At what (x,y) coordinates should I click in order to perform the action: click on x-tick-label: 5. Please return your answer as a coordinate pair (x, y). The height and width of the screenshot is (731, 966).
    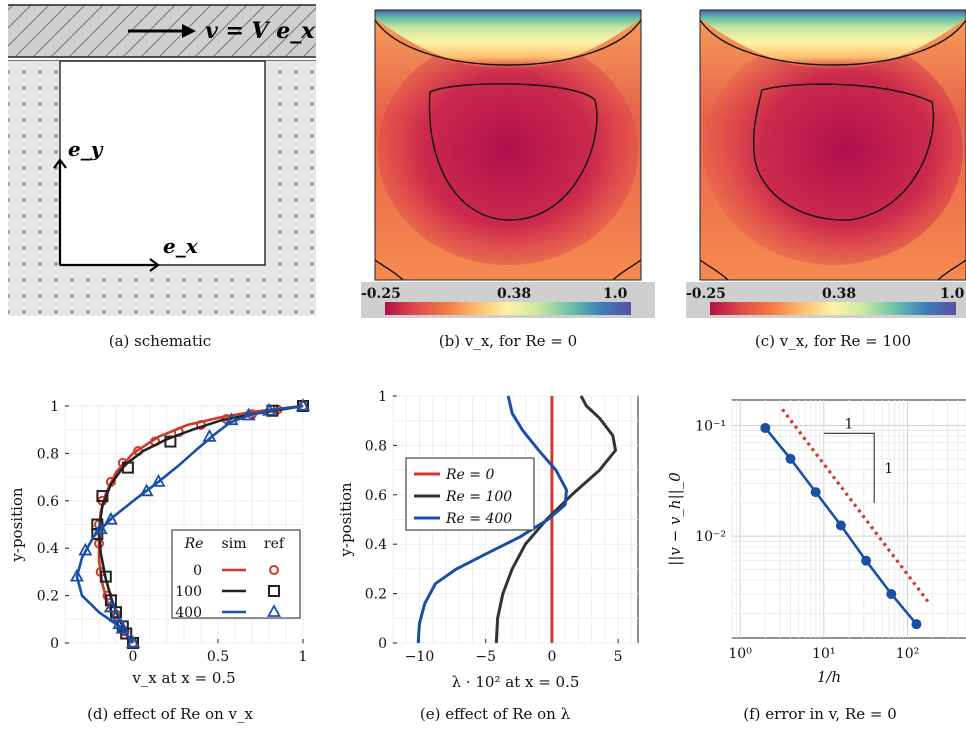
    Looking at the image, I should click on (618, 657).